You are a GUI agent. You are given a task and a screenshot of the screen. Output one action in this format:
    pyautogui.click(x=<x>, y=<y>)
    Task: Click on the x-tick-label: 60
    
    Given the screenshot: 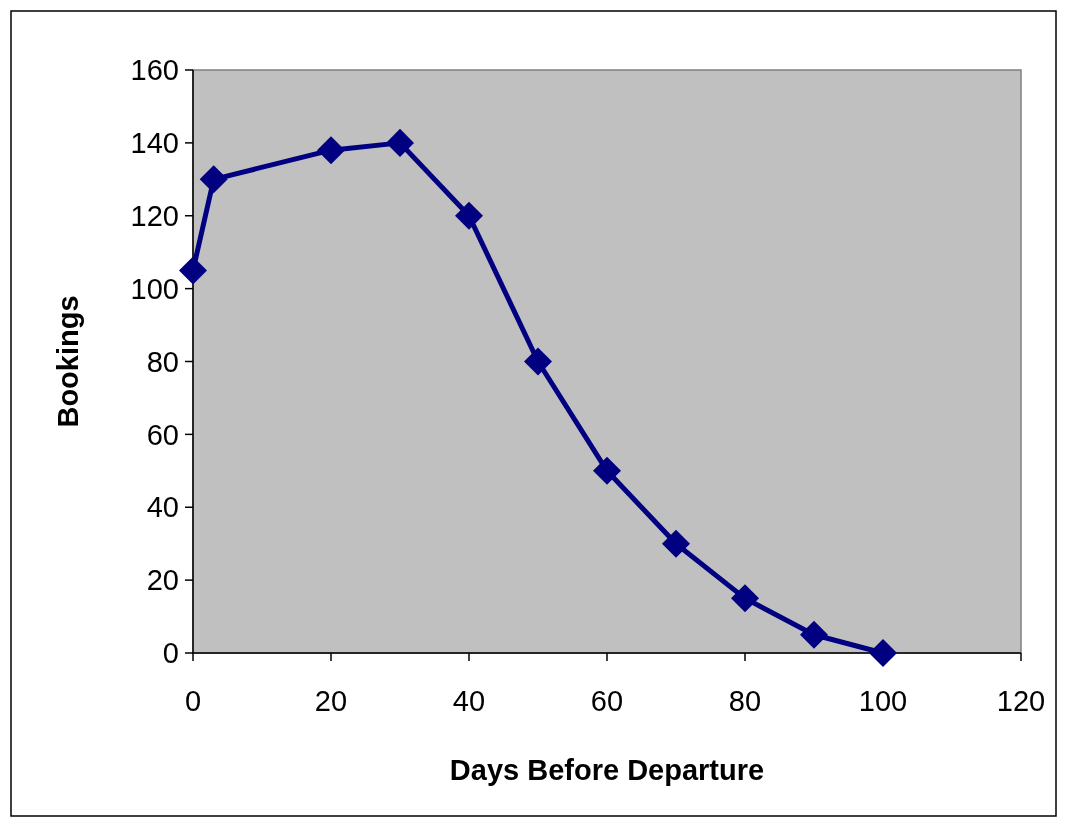 What is the action you would take?
    pyautogui.click(x=607, y=701)
    